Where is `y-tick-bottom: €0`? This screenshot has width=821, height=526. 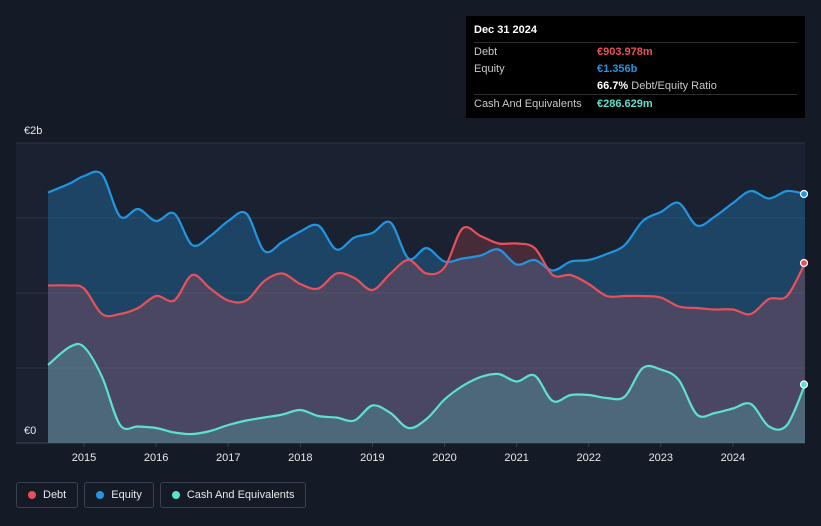 y-tick-bottom: €0 is located at coordinates (30, 431).